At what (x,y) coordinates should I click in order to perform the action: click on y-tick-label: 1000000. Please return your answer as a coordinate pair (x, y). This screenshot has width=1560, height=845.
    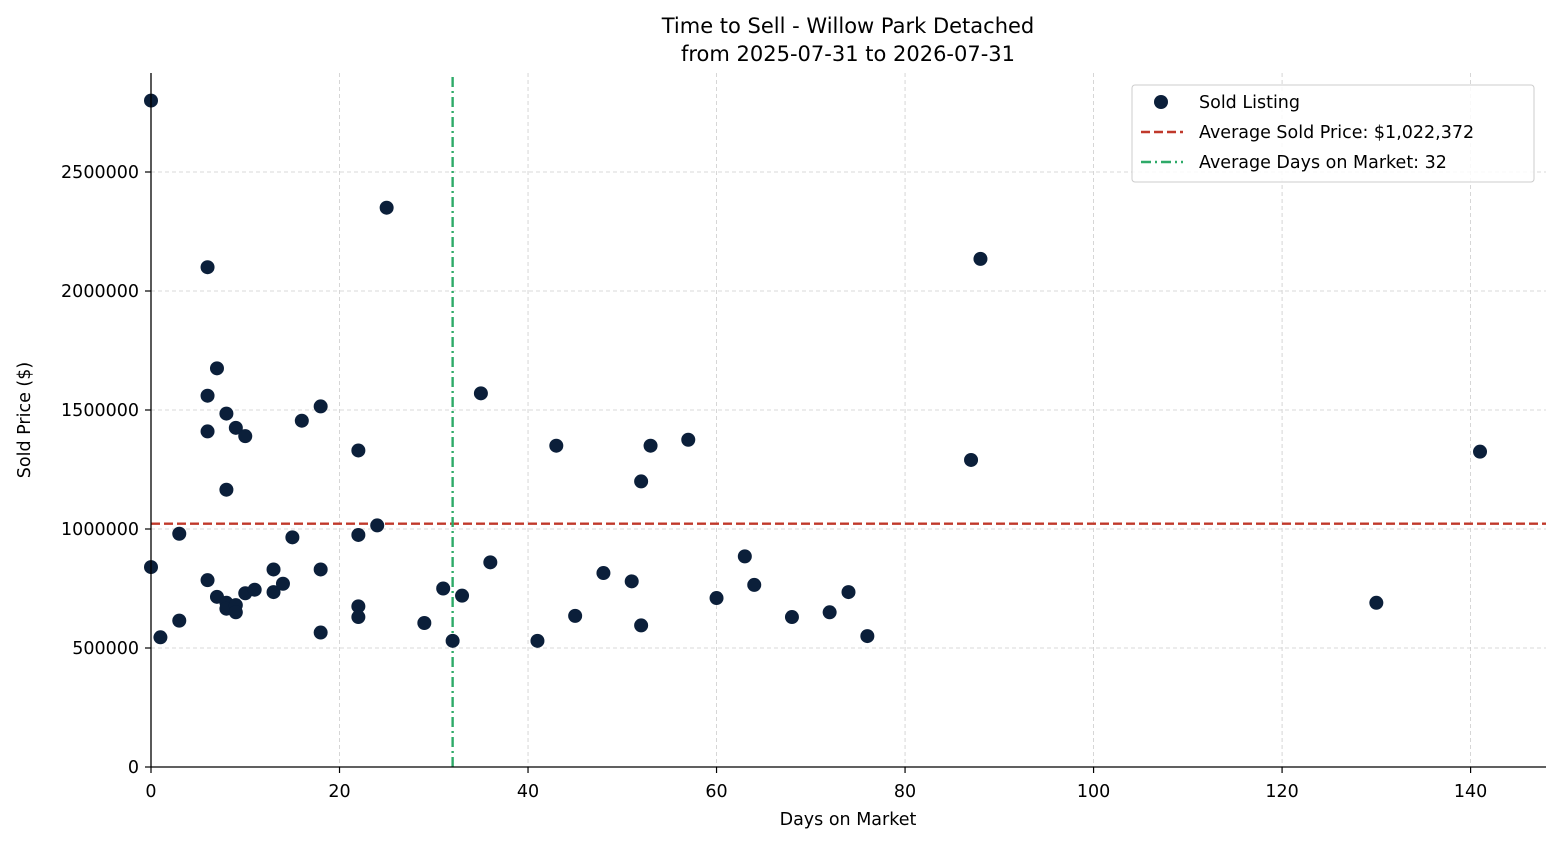
    Looking at the image, I should click on (100, 530).